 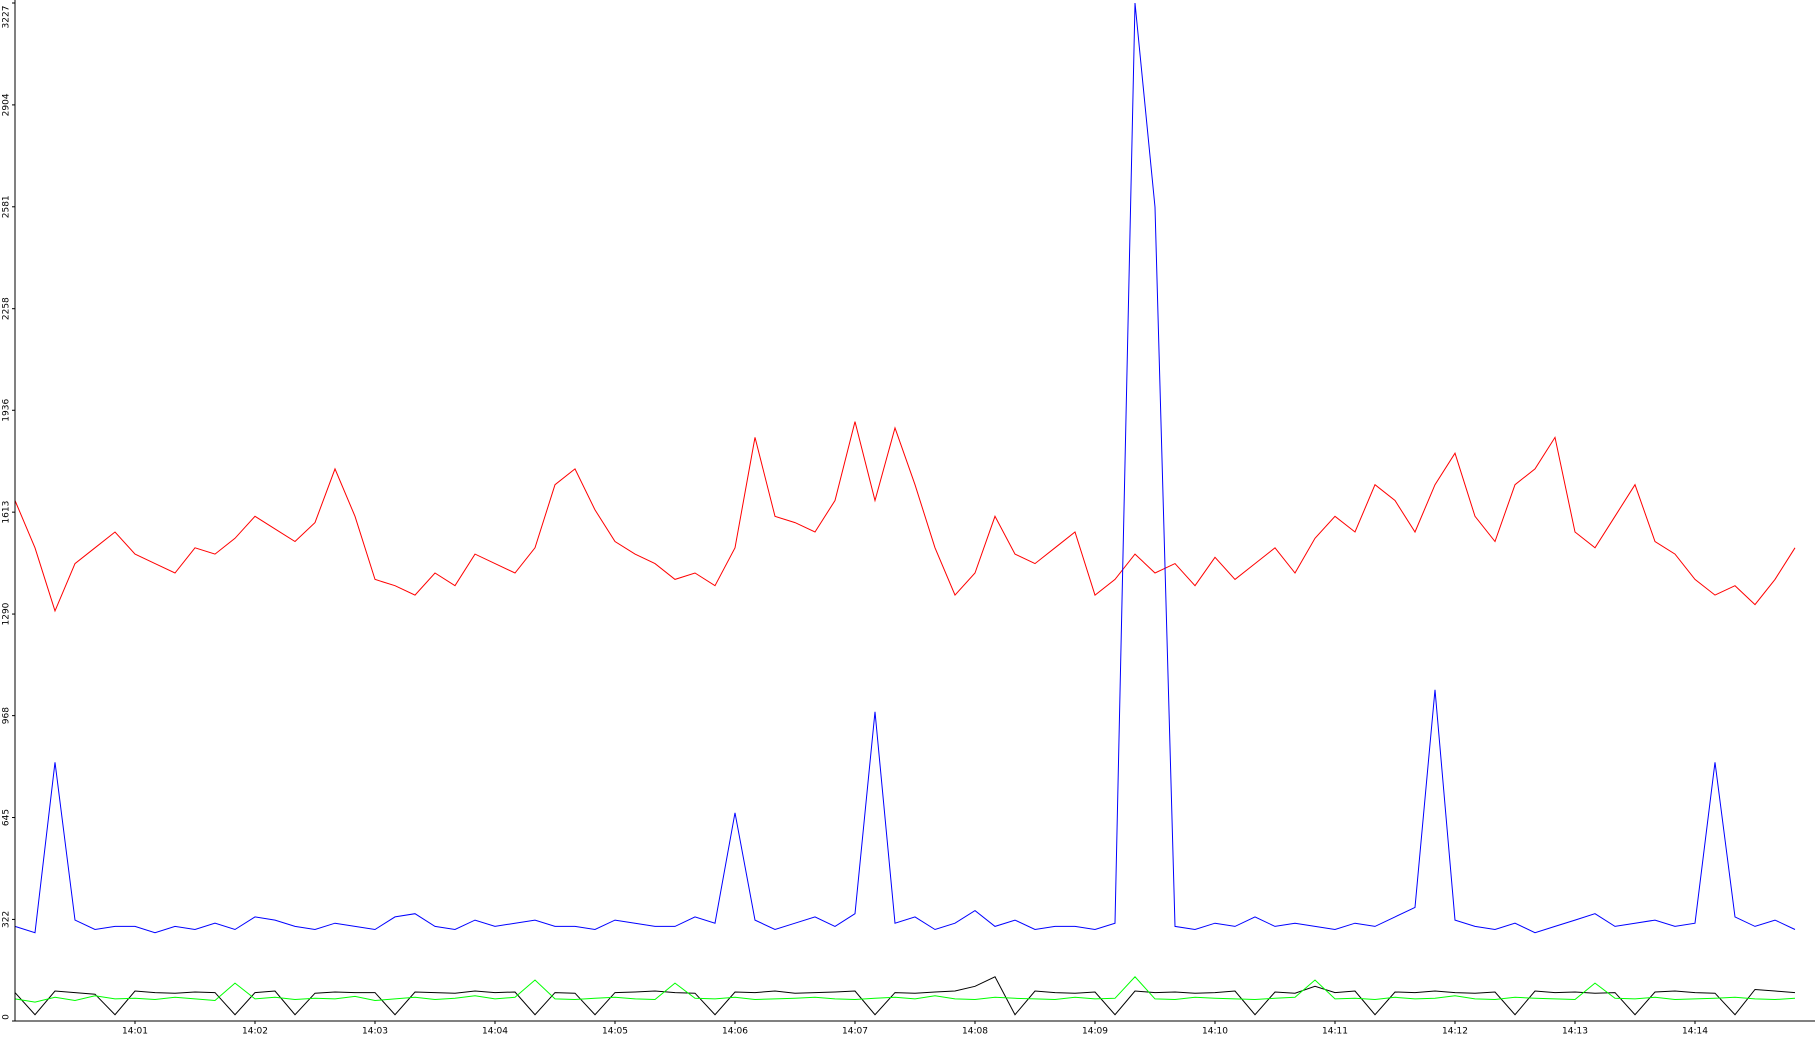 I want to click on y-tick-label: 1290, so click(x=7, y=613).